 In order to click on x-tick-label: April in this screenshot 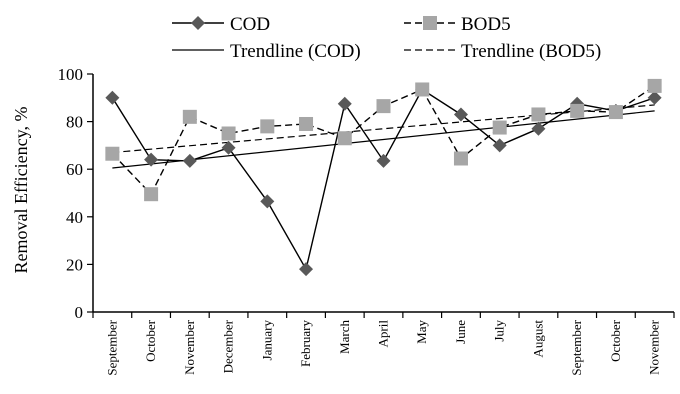, I will do `click(383, 334)`.